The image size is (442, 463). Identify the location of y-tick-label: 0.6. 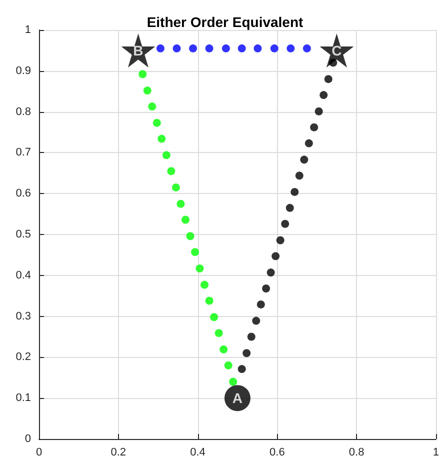
(23, 194).